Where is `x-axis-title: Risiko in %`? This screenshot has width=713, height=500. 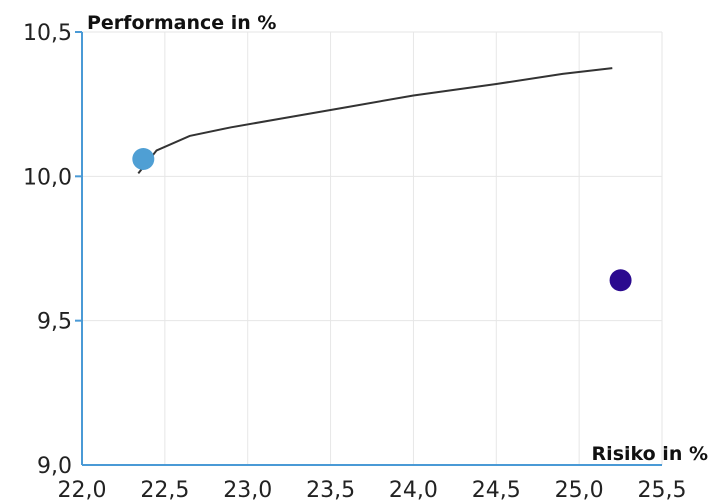
x-axis-title: Risiko in % is located at coordinates (650, 454).